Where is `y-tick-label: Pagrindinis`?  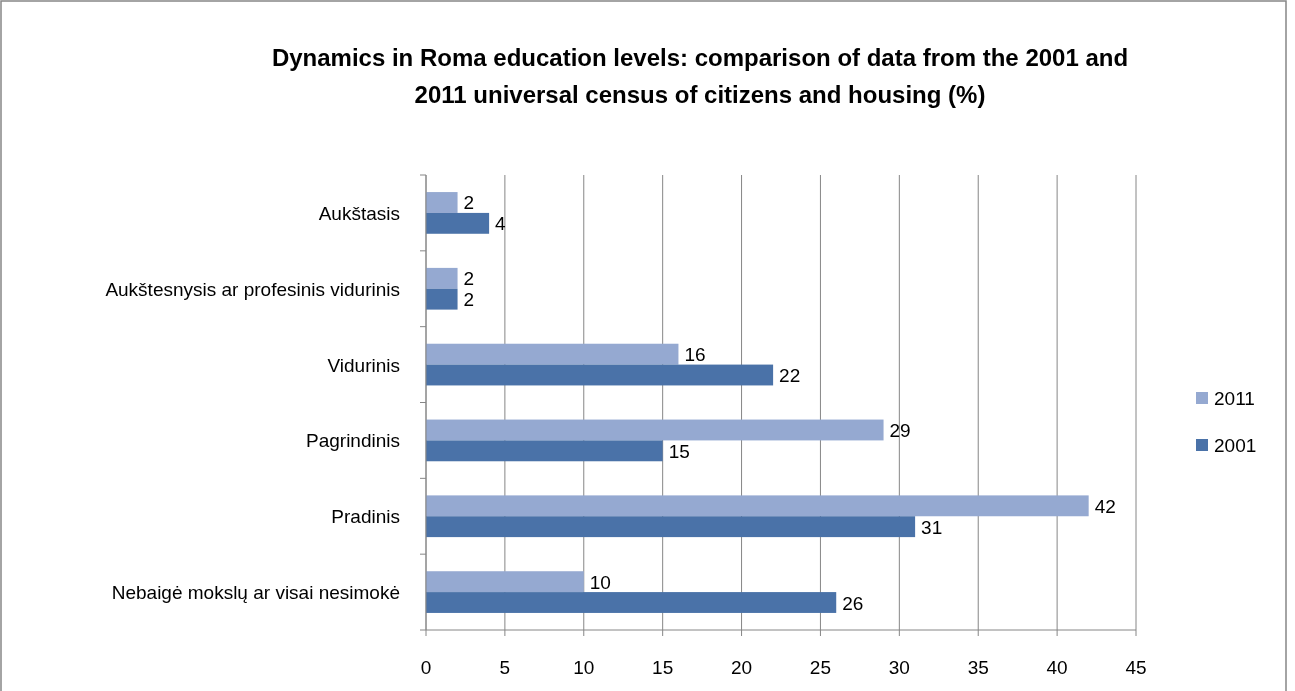
y-tick-label: Pagrindinis is located at coordinates (353, 441).